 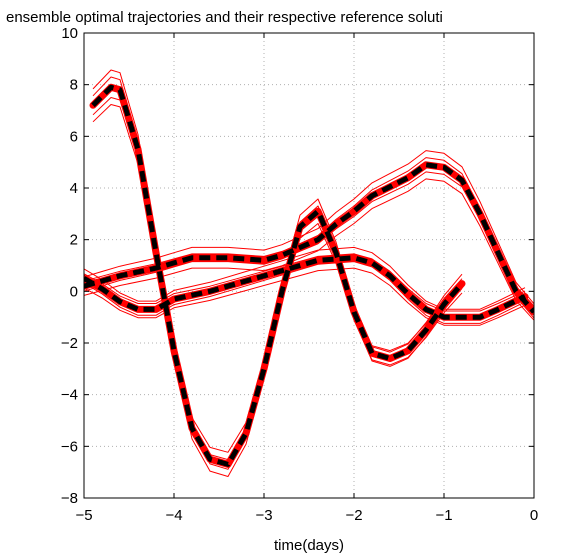 What do you see at coordinates (74, 136) in the screenshot?
I see `y-tick-label: 6` at bounding box center [74, 136].